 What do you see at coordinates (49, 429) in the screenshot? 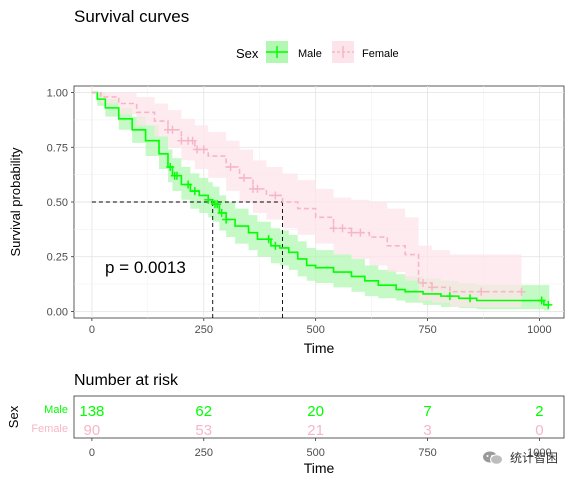
I see `risk-row-label-female: Female` at bounding box center [49, 429].